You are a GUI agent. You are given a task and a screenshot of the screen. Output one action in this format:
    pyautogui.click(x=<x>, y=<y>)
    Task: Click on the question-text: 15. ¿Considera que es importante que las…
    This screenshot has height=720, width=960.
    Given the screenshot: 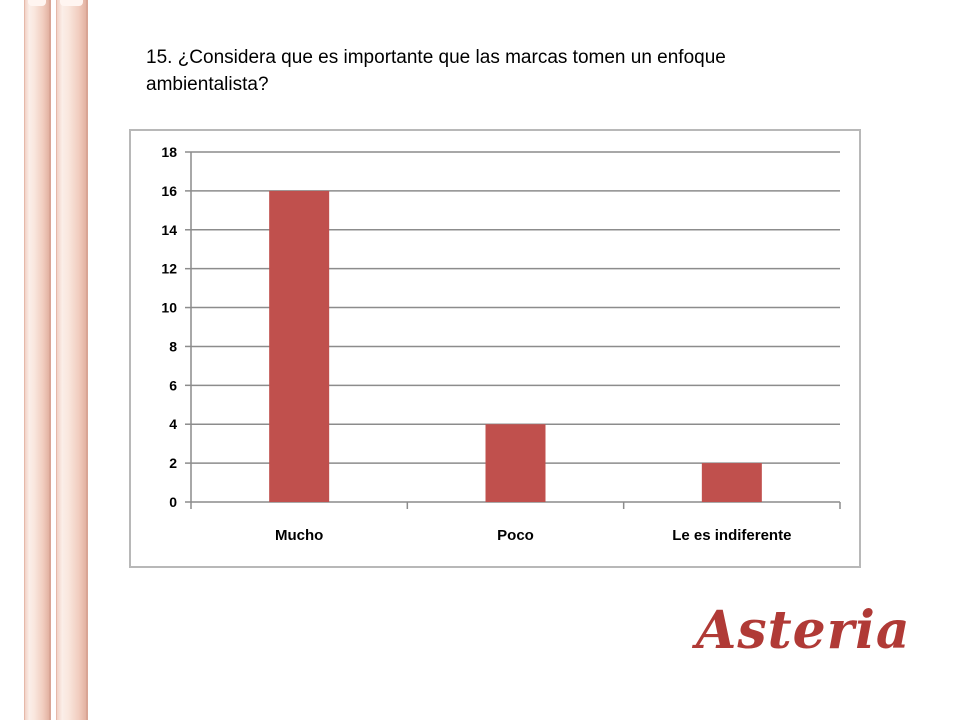 What is the action you would take?
    pyautogui.click(x=436, y=71)
    